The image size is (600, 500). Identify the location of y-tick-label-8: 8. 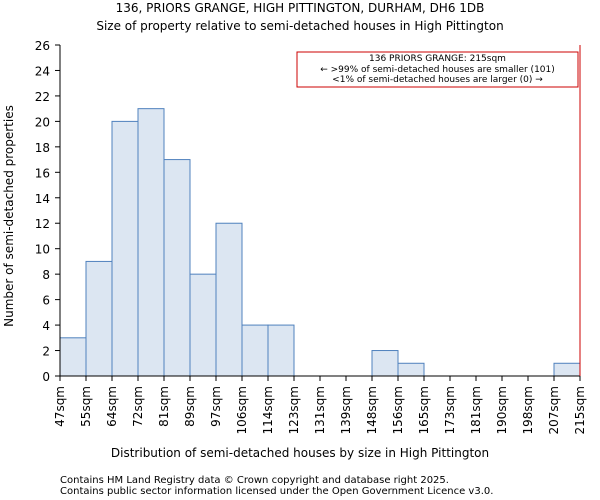
(46, 275).